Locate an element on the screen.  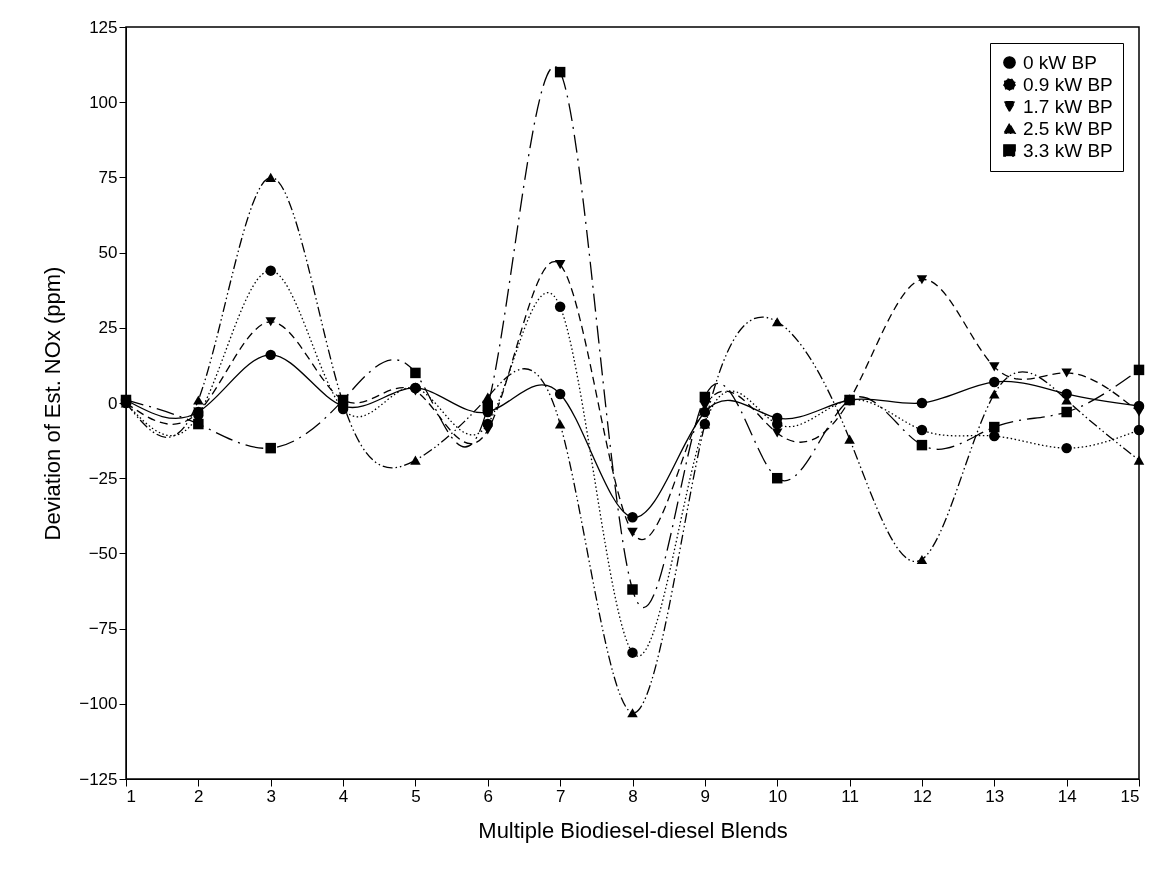
y-tick-label: −50 is located at coordinates (103, 553).